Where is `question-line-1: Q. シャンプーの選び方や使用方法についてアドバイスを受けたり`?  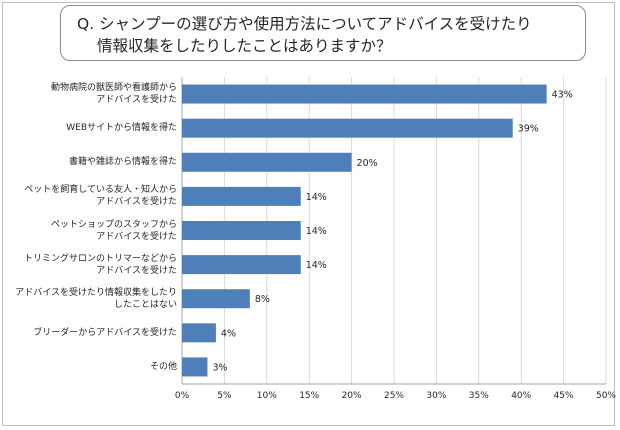 question-line-1: Q. シャンプーの選び方や使用方法についてアドバイスを受けたり is located at coordinates (304, 24).